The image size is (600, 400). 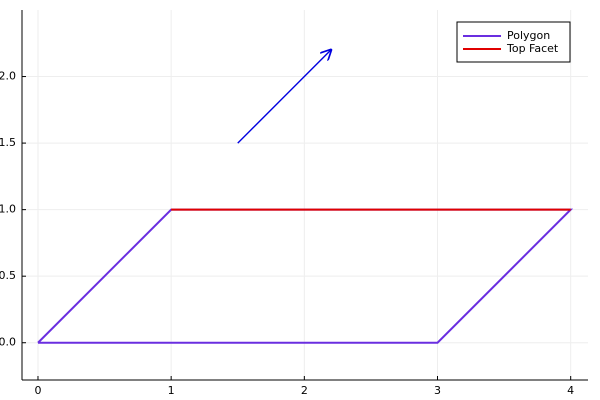 I want to click on y-tick-label: 0.0, so click(x=8, y=342).